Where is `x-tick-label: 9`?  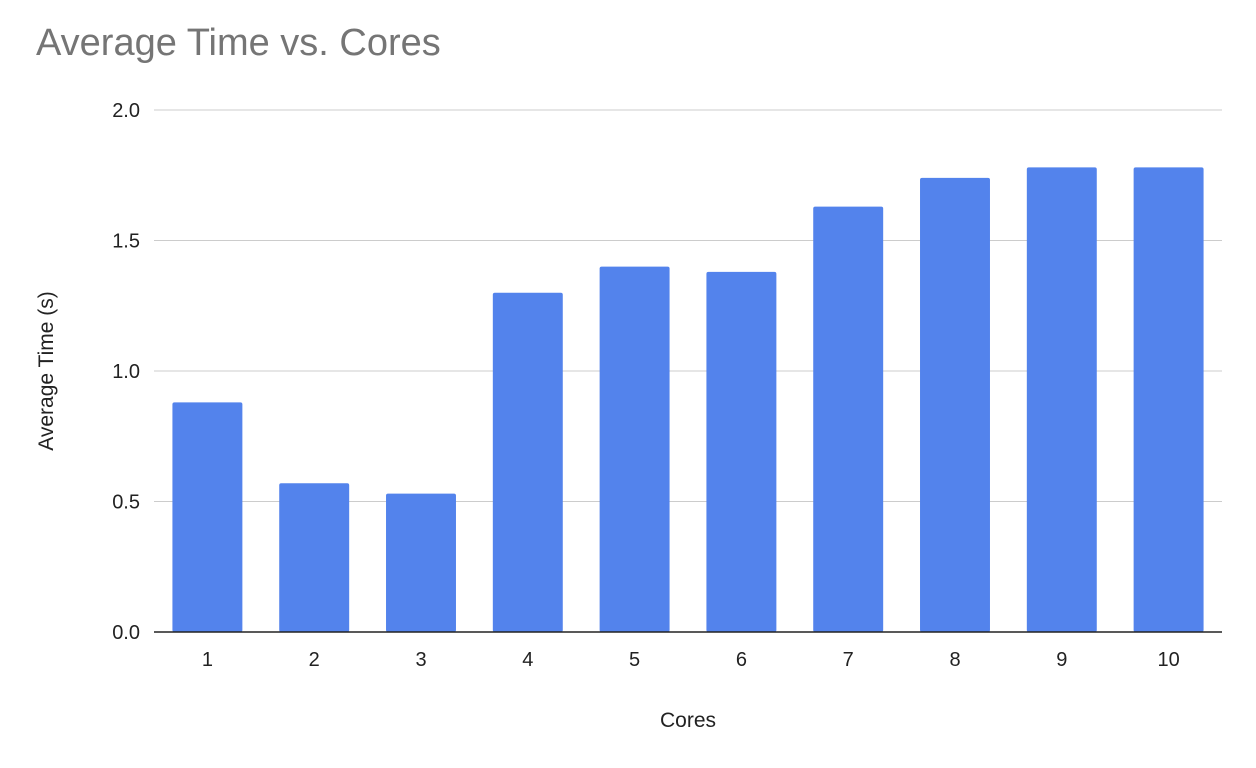
x-tick-label: 9 is located at coordinates (1061, 660).